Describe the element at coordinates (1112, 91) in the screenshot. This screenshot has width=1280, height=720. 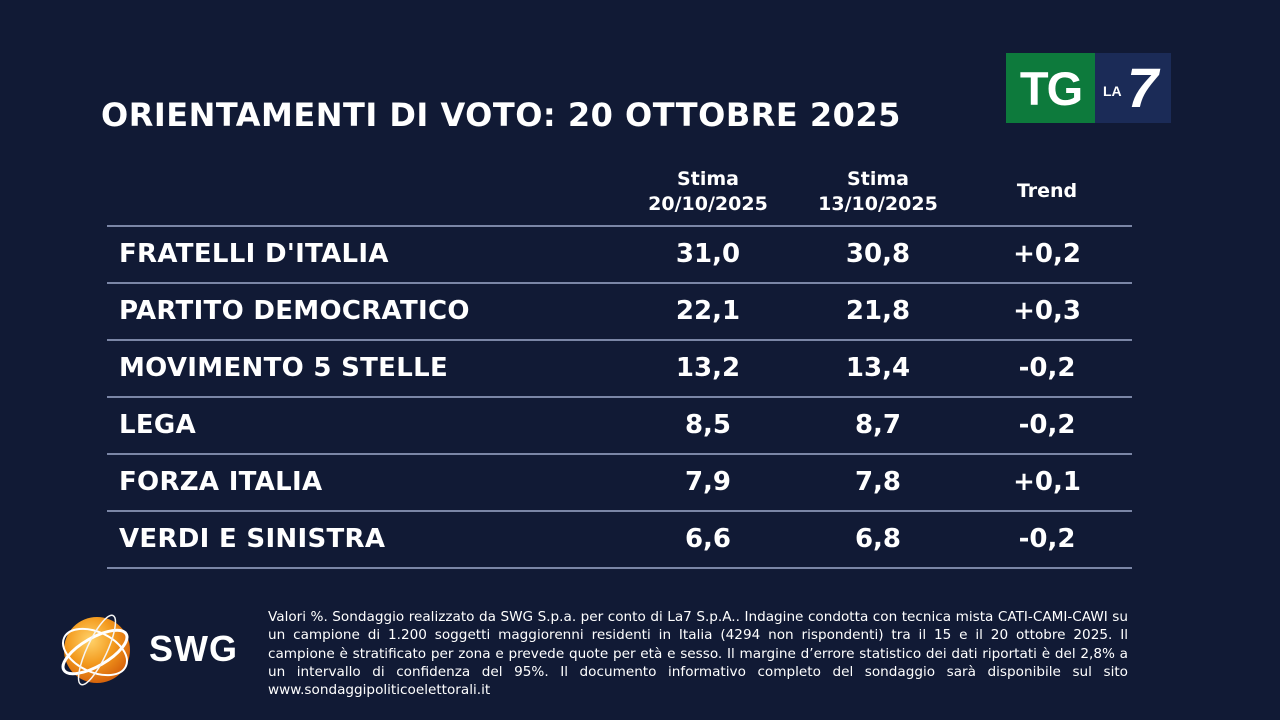
I see `la7-logo-la: LA` at that location.